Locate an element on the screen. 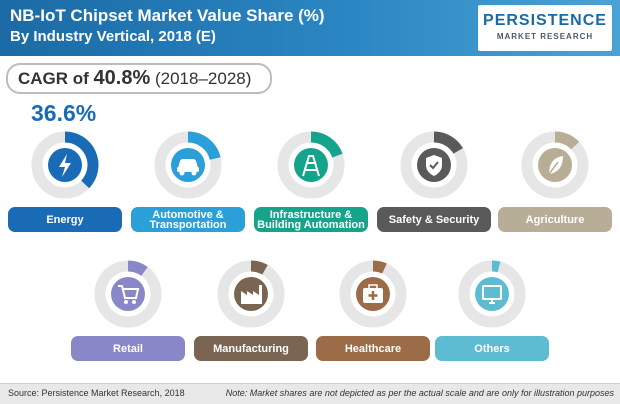  lightning-icon is located at coordinates (65, 165).